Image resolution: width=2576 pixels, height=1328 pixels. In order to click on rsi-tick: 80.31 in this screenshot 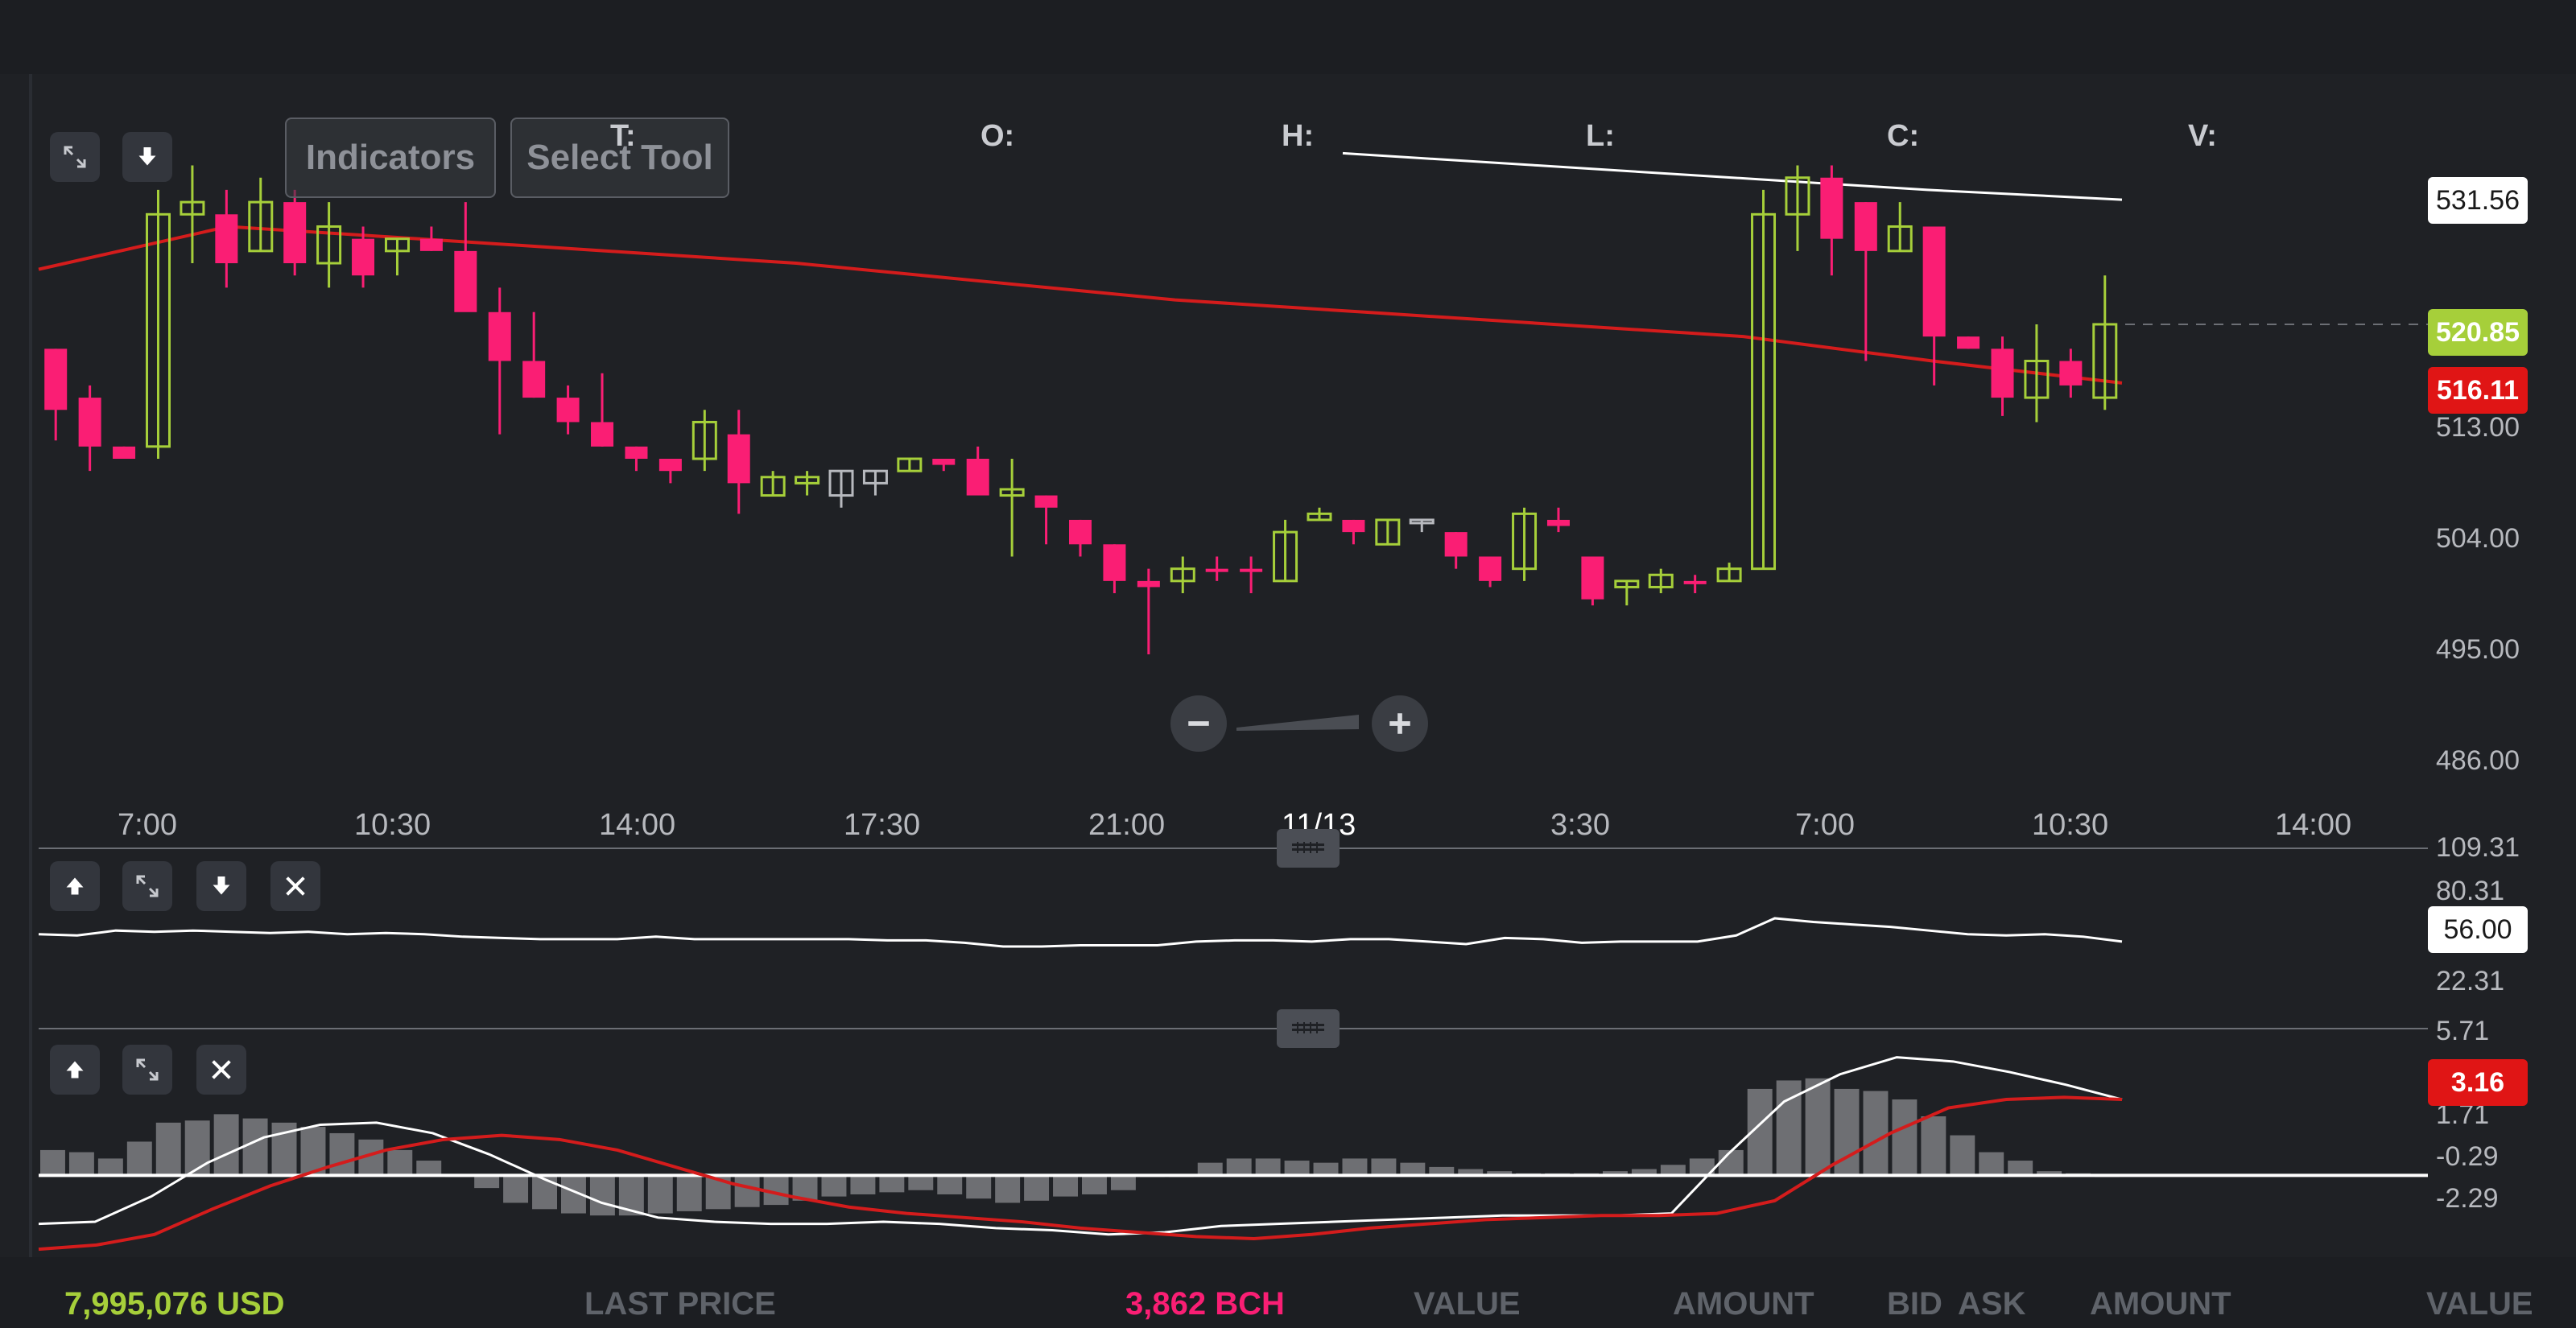, I will do `click(2470, 891)`.